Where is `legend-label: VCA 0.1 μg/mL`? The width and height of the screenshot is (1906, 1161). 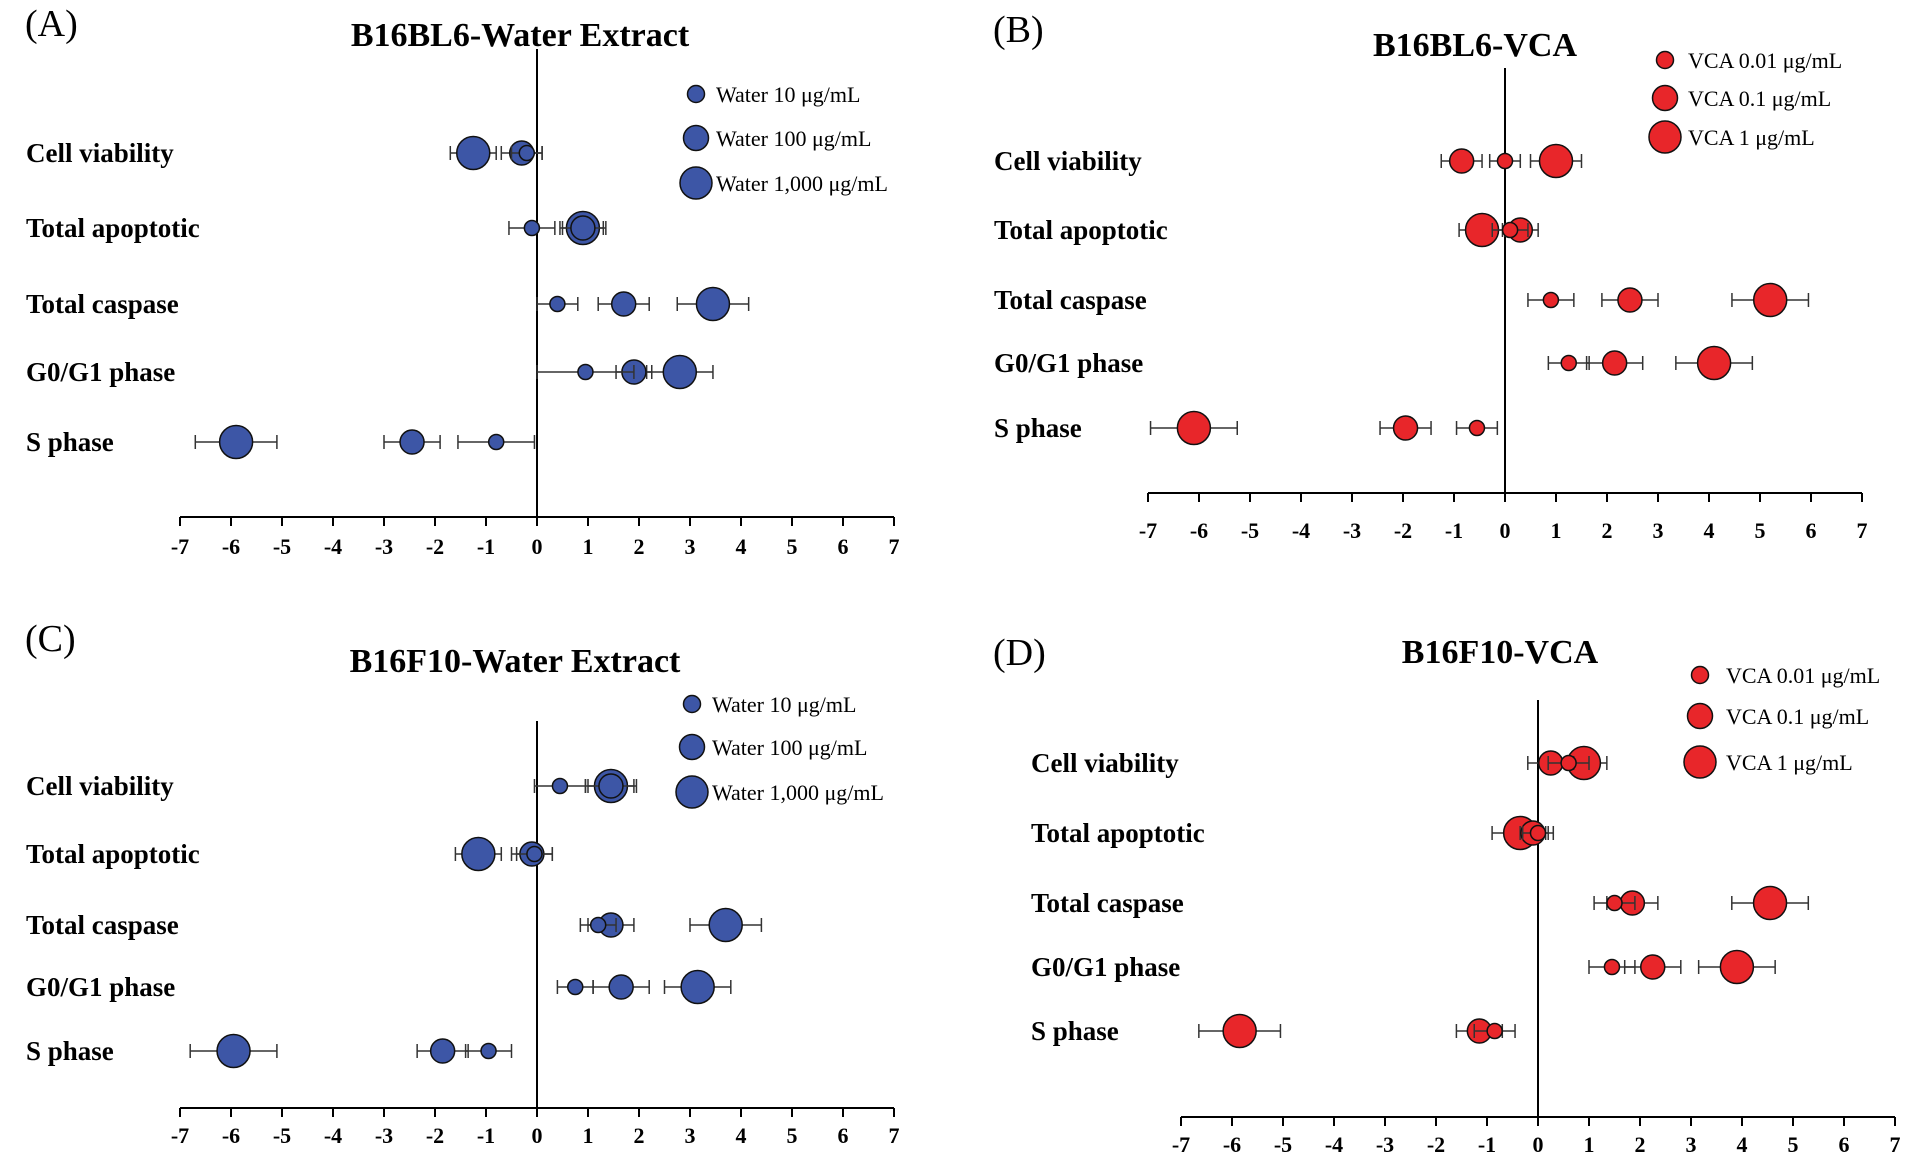
legend-label: VCA 0.1 μg/mL is located at coordinates (1797, 716).